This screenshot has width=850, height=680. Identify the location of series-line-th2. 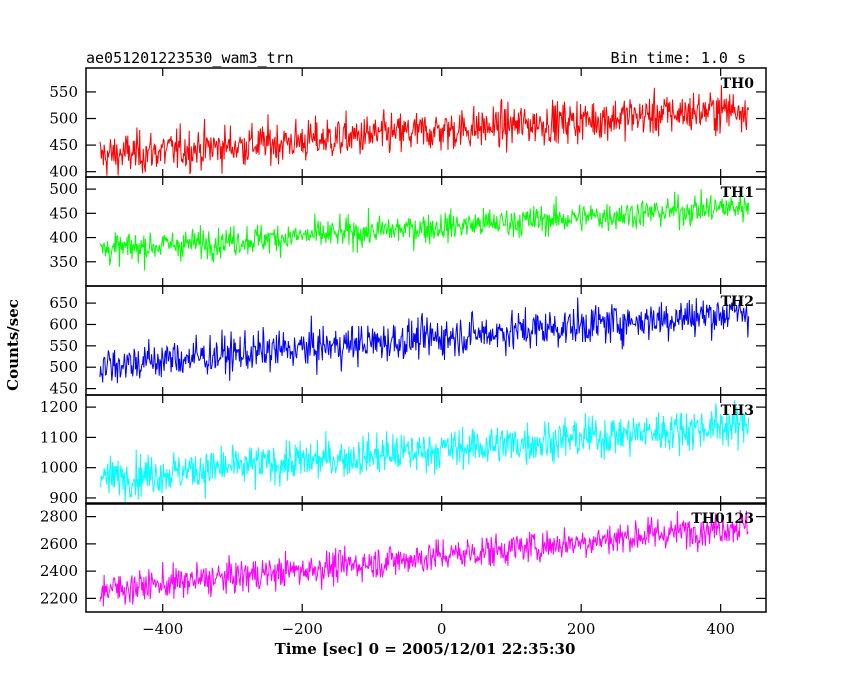
(424, 340).